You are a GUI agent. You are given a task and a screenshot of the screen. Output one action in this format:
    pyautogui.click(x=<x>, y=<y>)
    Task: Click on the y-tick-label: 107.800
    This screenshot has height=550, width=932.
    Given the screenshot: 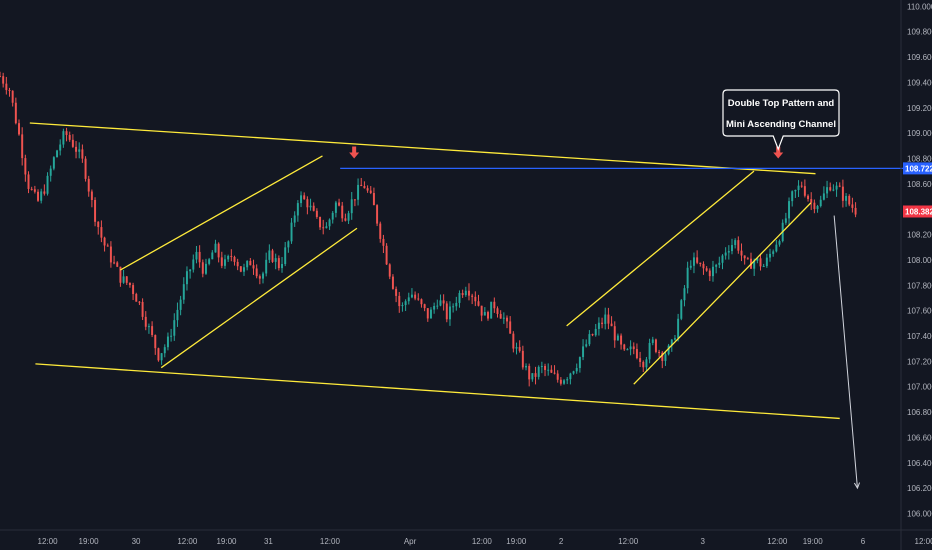 What is the action you would take?
    pyautogui.click(x=919, y=285)
    